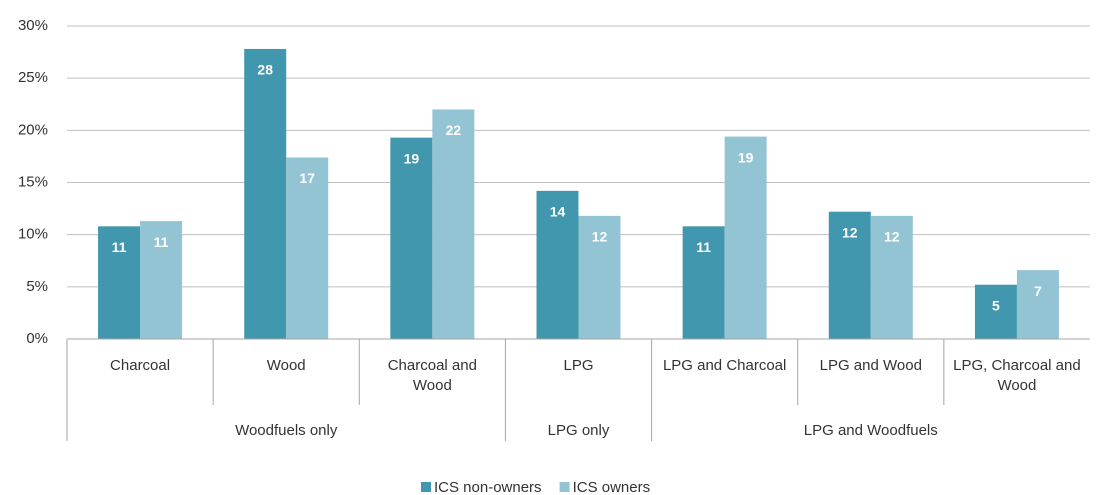 This screenshot has height=495, width=1098. Describe the element at coordinates (558, 212) in the screenshot. I see `data-label: 14` at that location.